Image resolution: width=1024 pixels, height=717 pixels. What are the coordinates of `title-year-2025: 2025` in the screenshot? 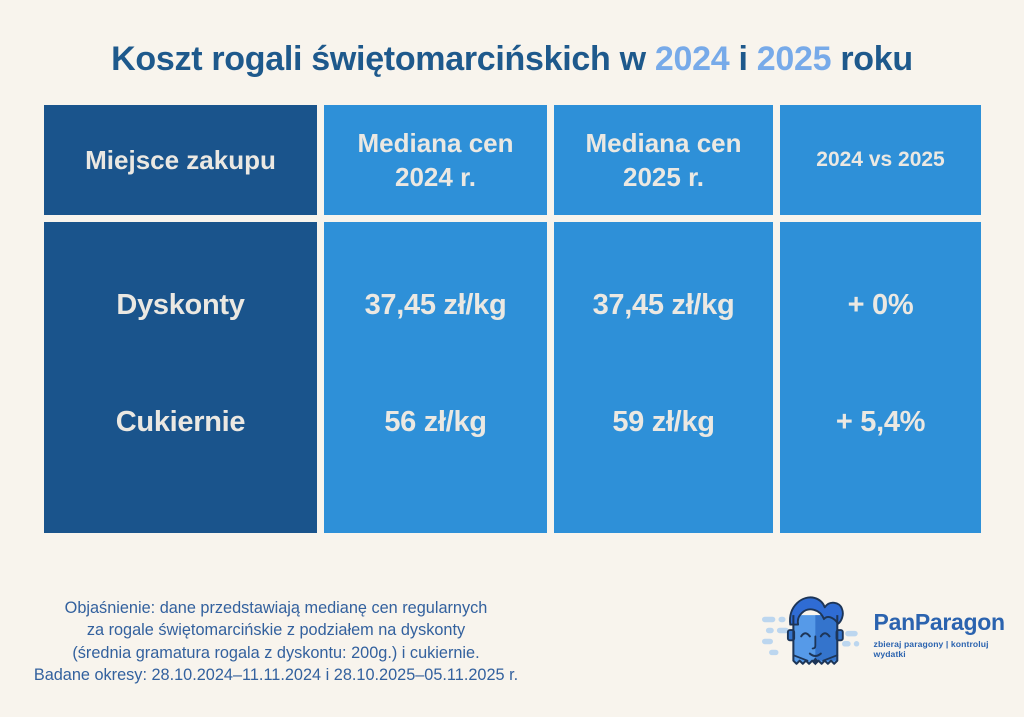 It's located at (794, 59).